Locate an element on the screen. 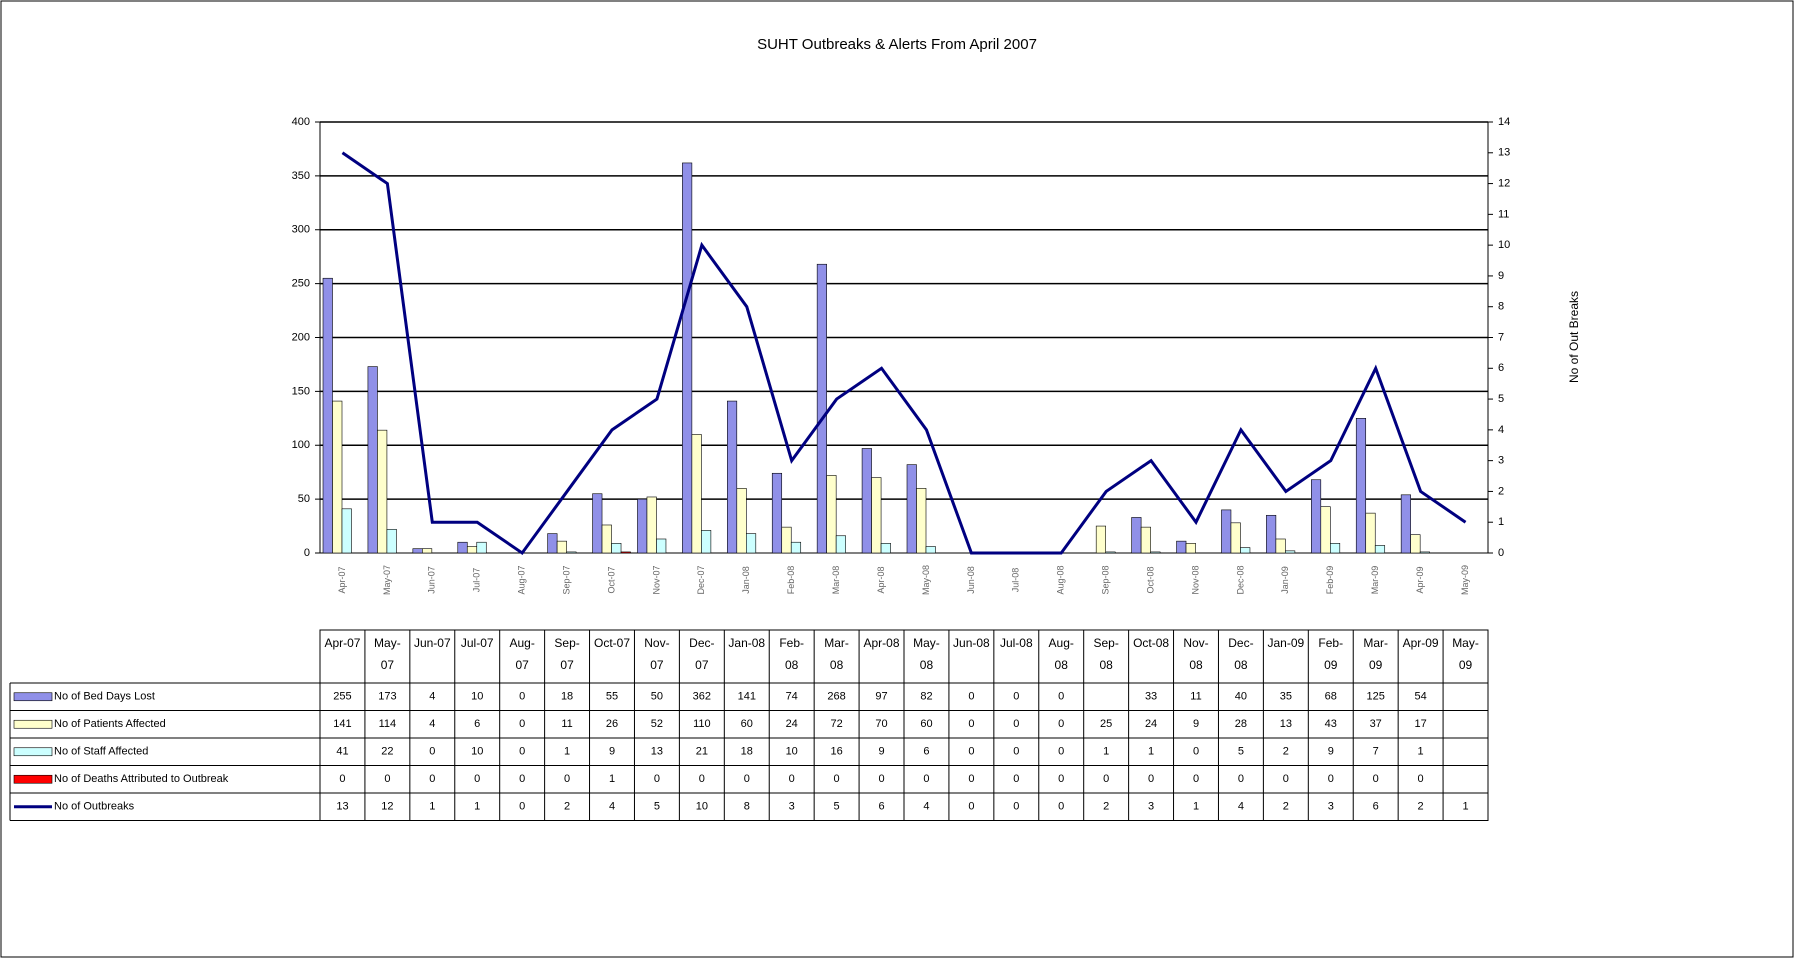  x-tick-label: Nov-07 is located at coordinates (656, 579).